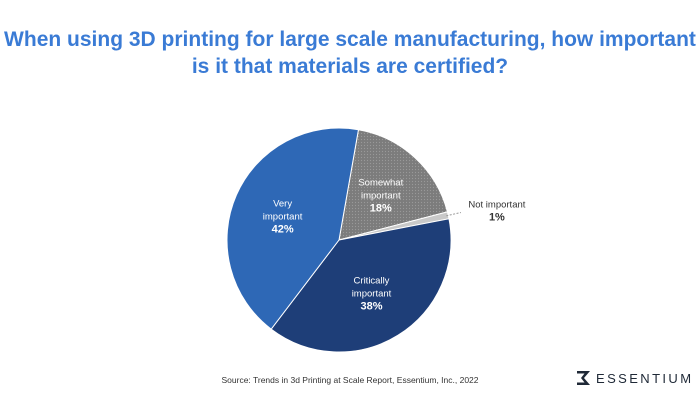 The width and height of the screenshot is (700, 400). What do you see at coordinates (283, 229) in the screenshot?
I see `slice-value-very-important: 42%` at bounding box center [283, 229].